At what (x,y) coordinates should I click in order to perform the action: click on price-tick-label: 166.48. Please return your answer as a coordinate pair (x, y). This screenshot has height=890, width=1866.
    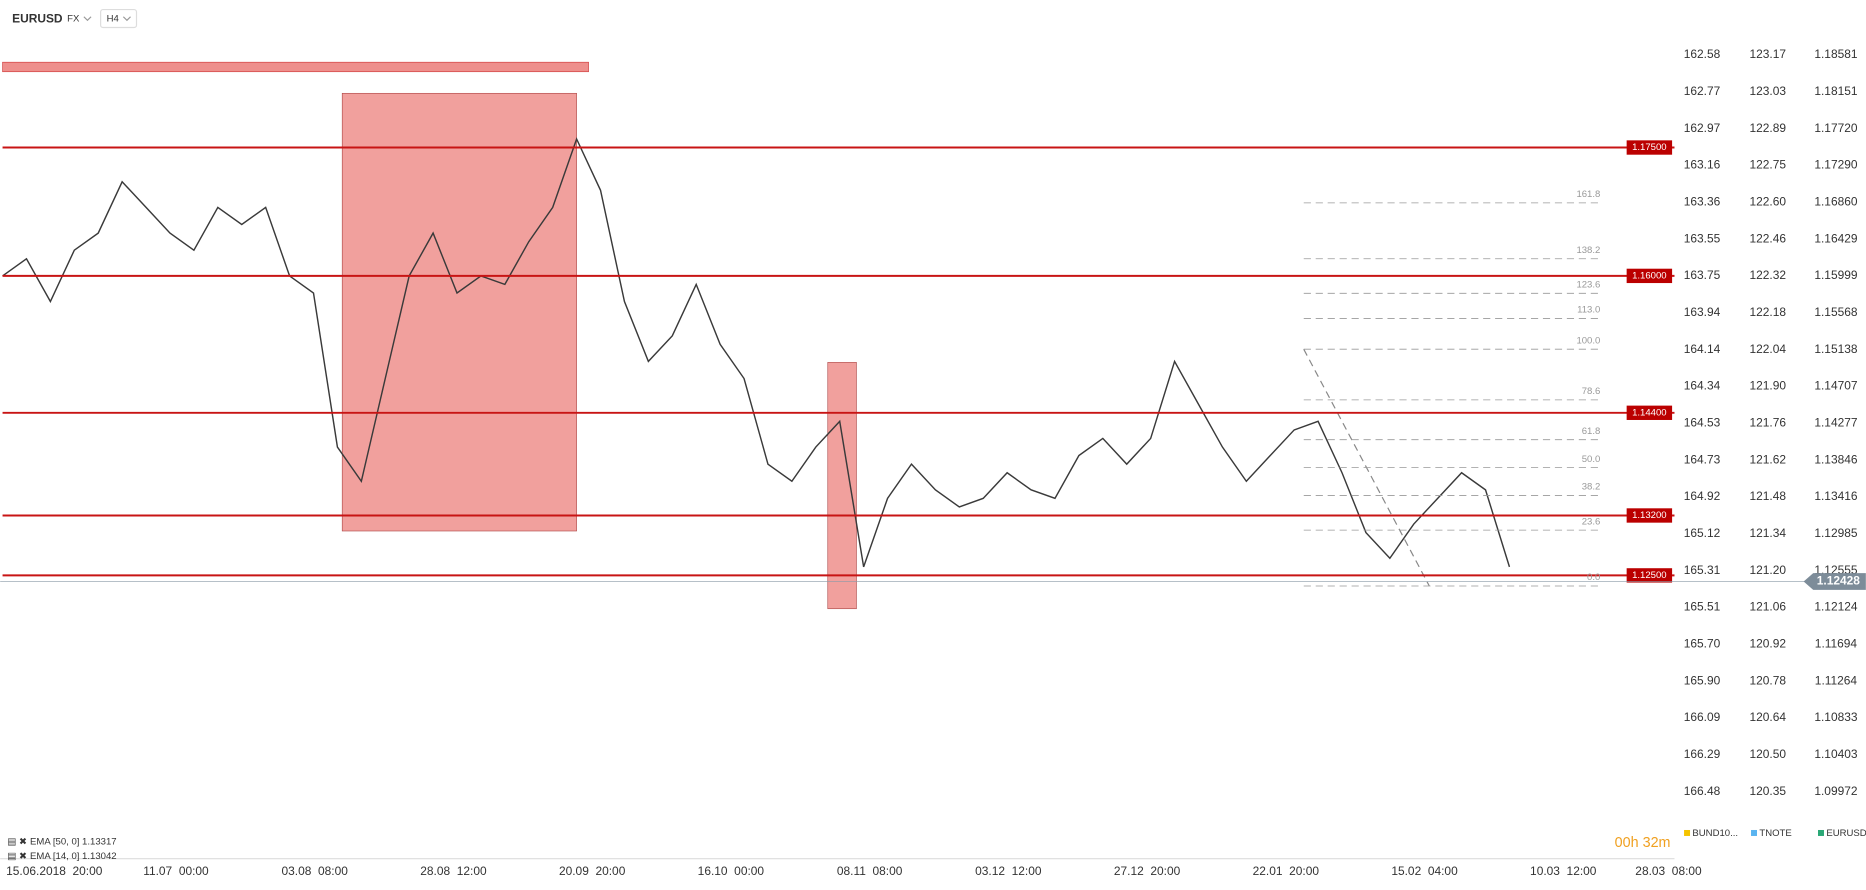
    Looking at the image, I should click on (1702, 791).